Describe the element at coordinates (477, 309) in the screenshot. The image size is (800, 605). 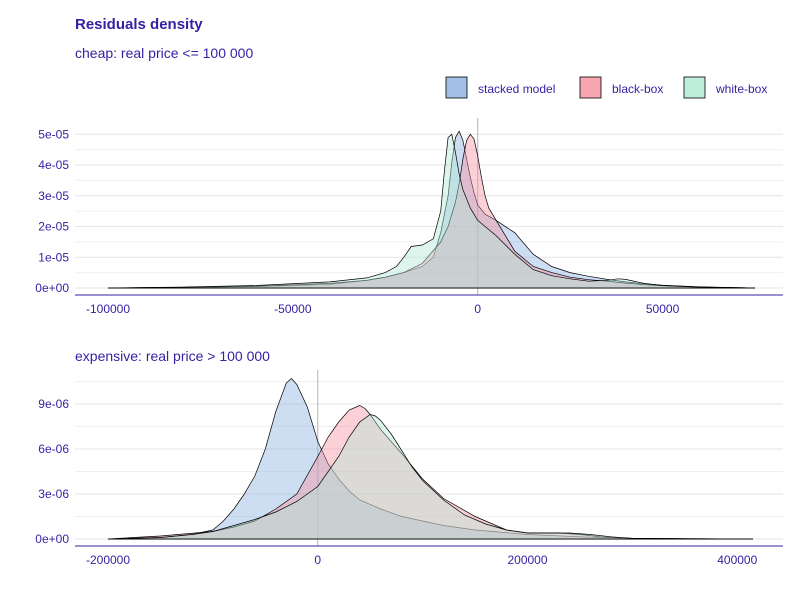
I see `cheap-x-tick-label: 0` at that location.